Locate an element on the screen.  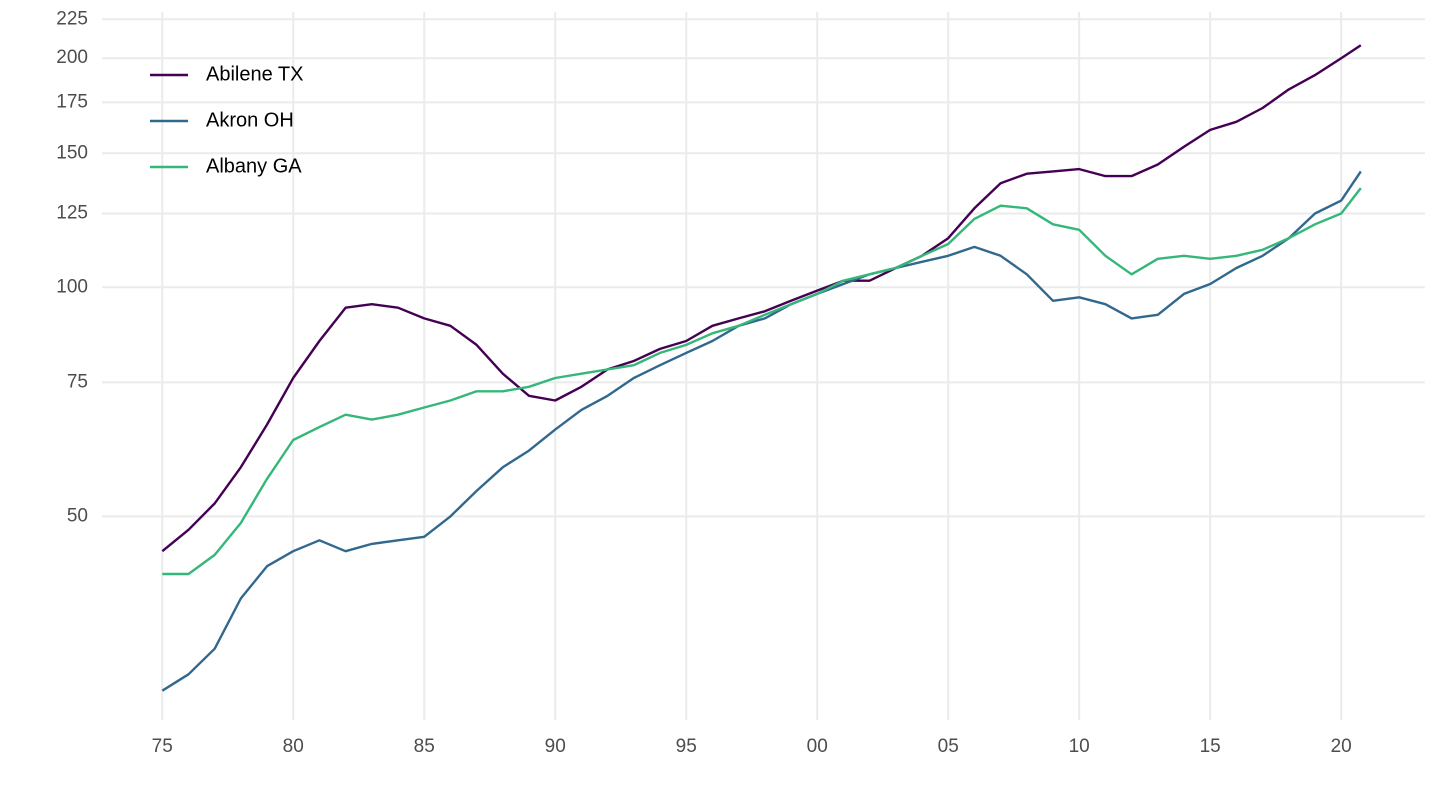
x-tick-label: 95 is located at coordinates (686, 746).